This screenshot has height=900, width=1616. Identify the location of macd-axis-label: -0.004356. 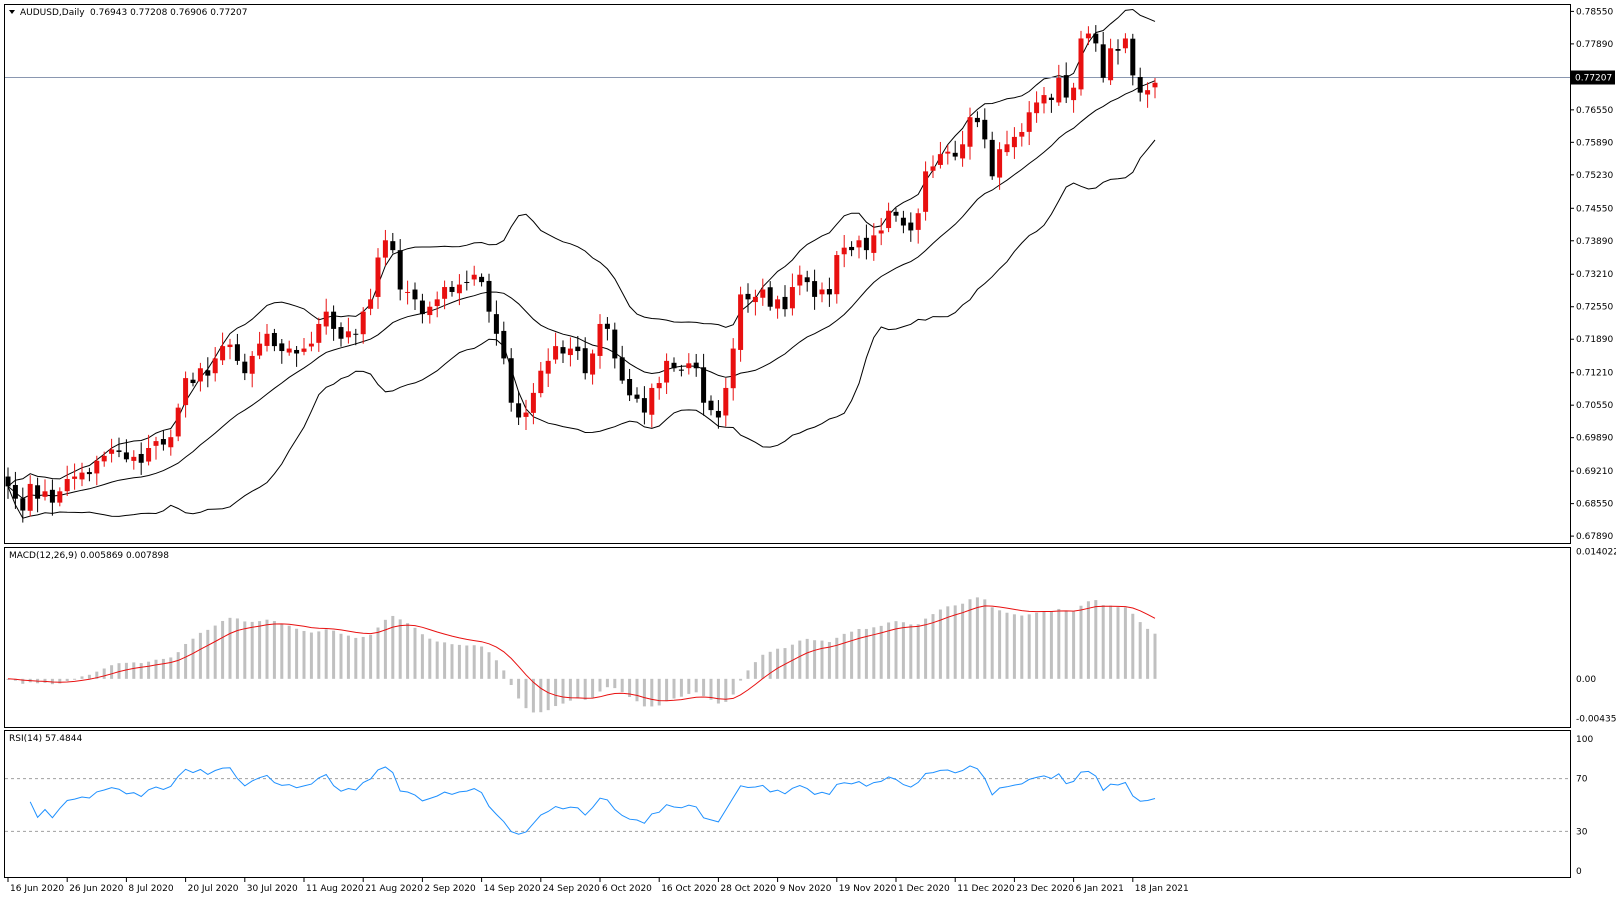
(1596, 719).